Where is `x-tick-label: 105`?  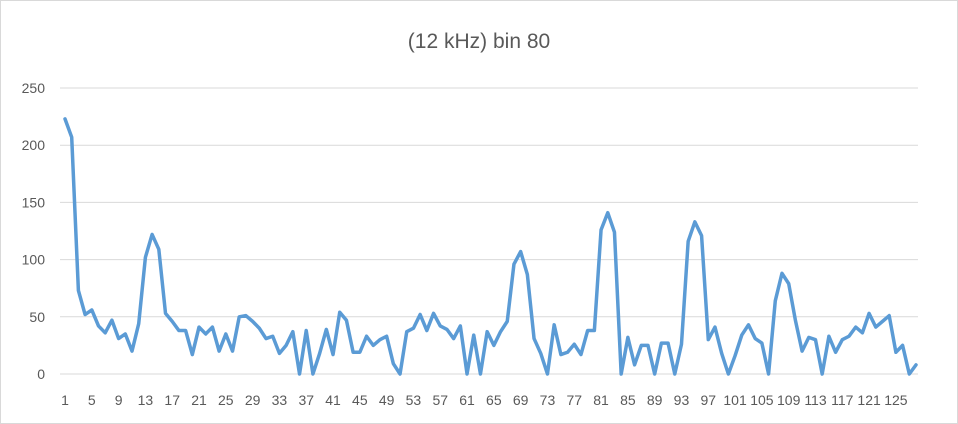
x-tick-label: 105 is located at coordinates (762, 400).